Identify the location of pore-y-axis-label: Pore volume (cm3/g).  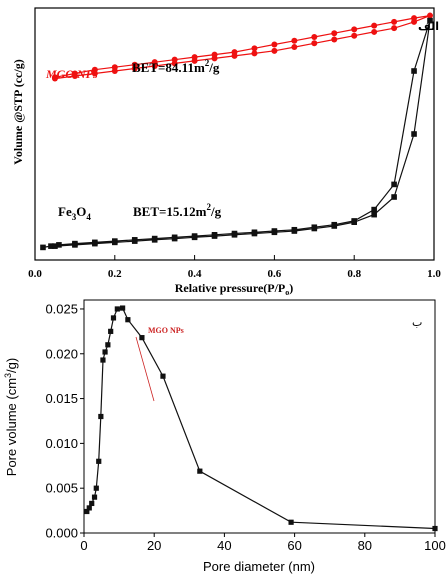
(11, 417).